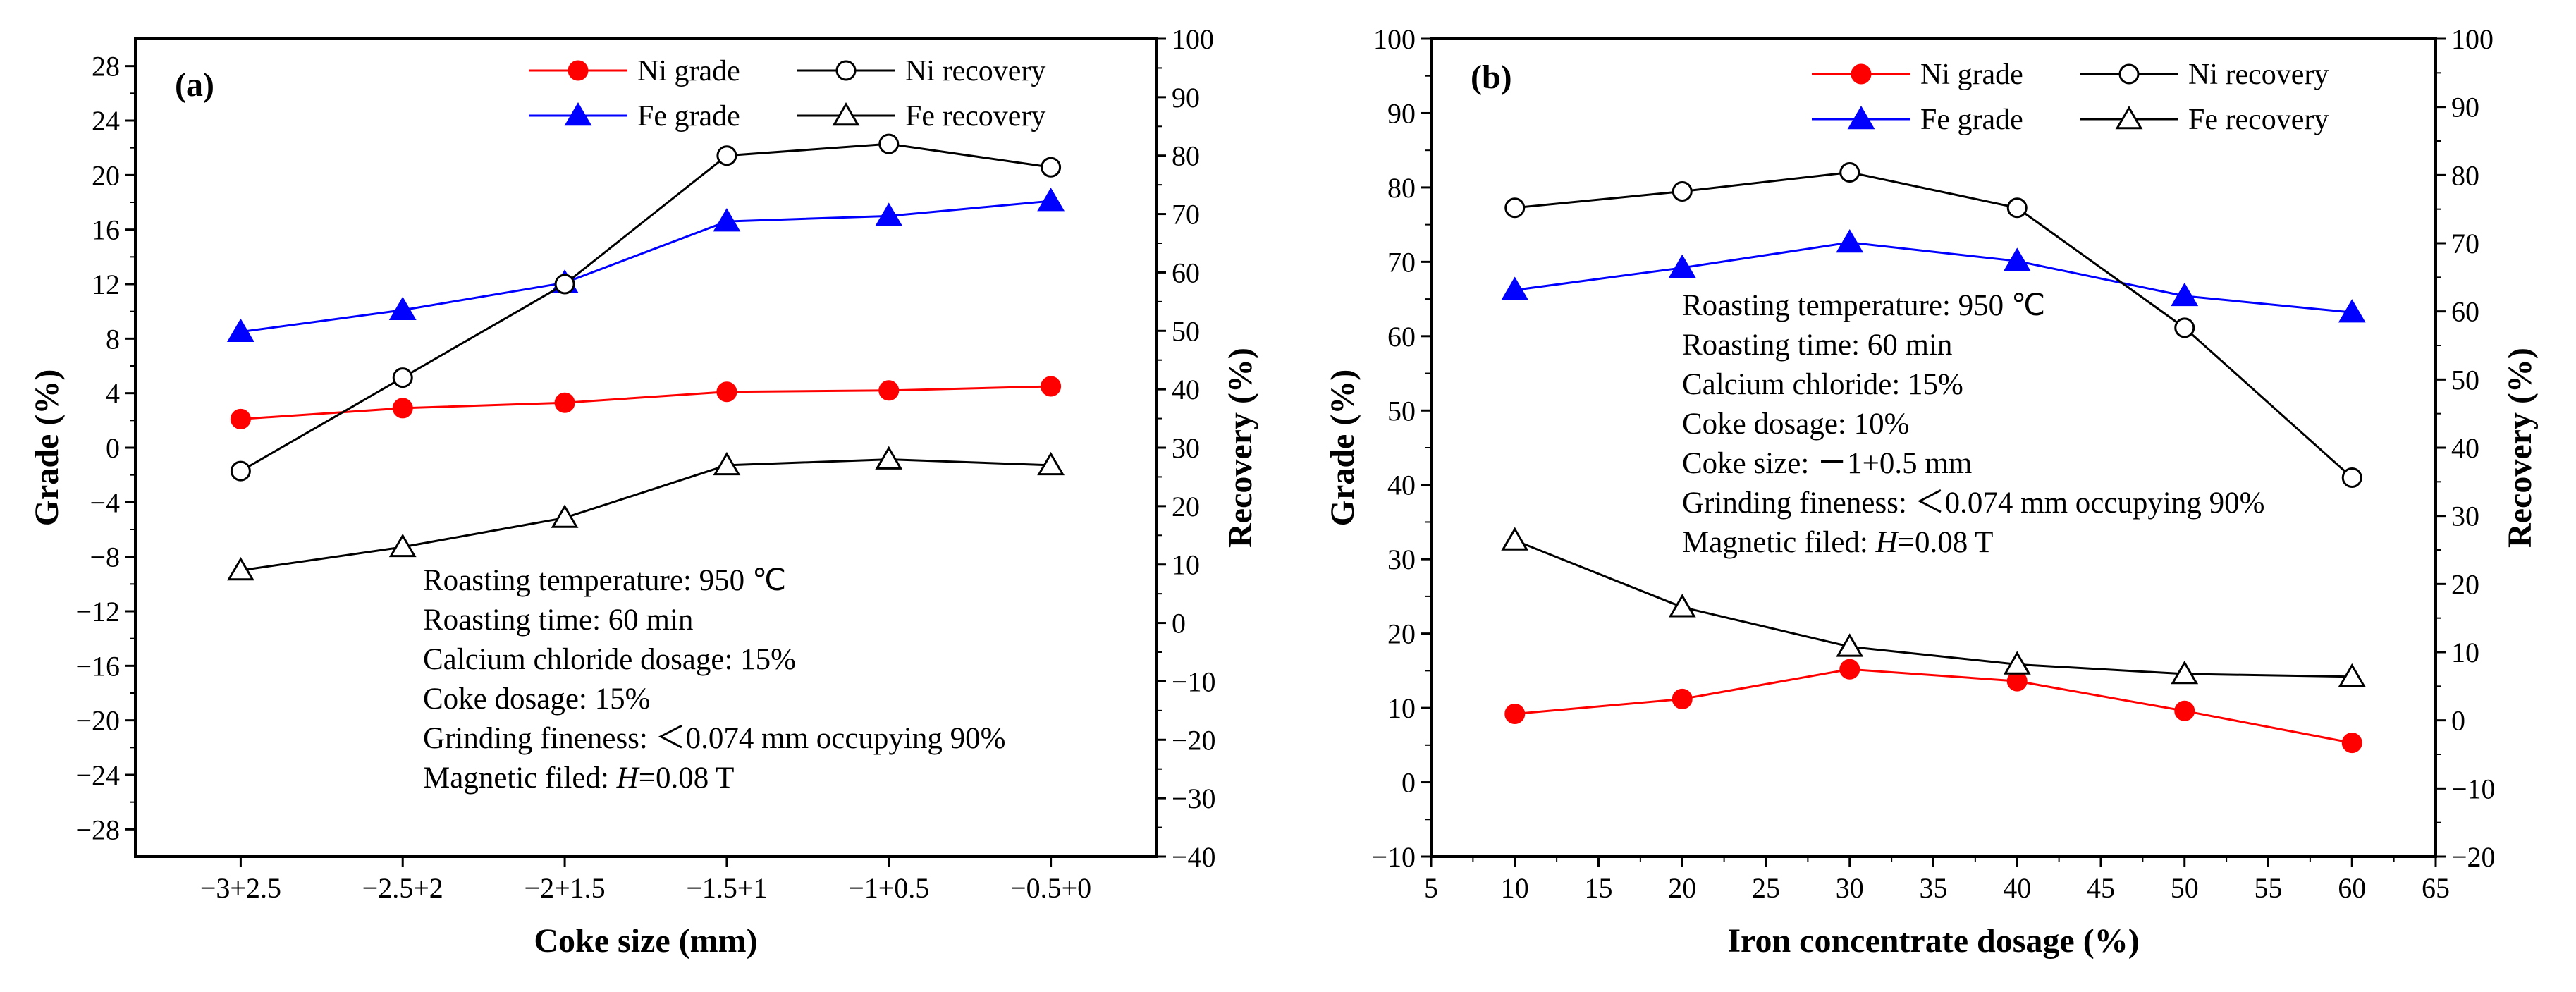 This screenshot has height=992, width=2576. I want to click on x-tick-label: −2+1.5, so click(565, 888).